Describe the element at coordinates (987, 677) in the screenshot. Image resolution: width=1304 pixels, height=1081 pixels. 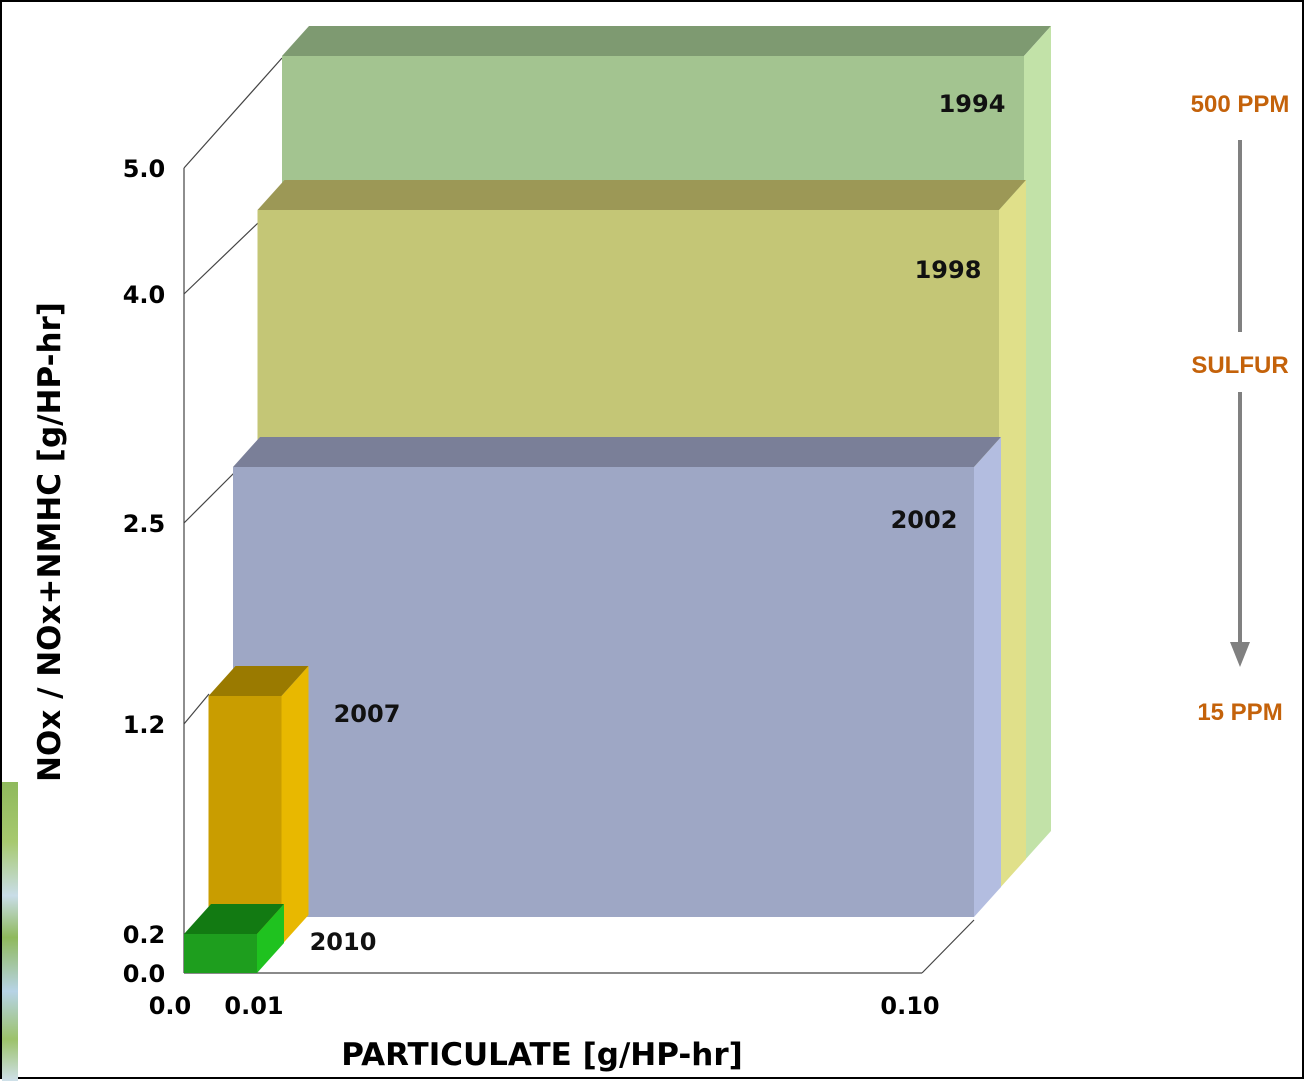
I see `bar-side-2002` at that location.